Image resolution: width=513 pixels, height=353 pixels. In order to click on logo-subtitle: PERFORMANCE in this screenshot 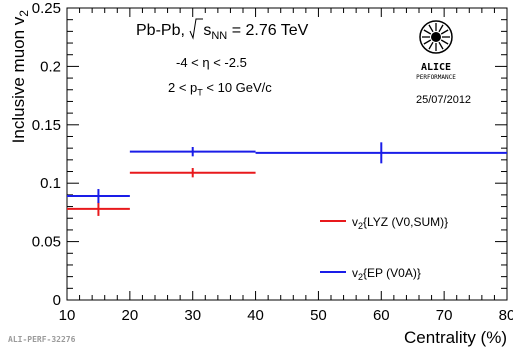, I will do `click(436, 77)`.